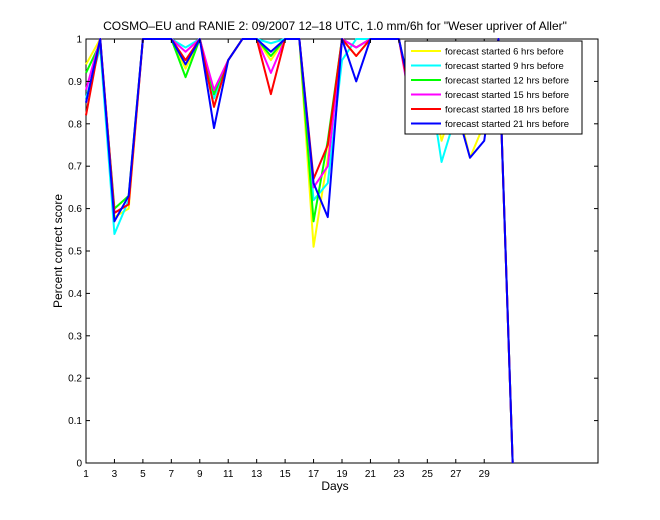 Image resolution: width=660 pixels, height=520 pixels. I want to click on x-tick-label: 7, so click(172, 474).